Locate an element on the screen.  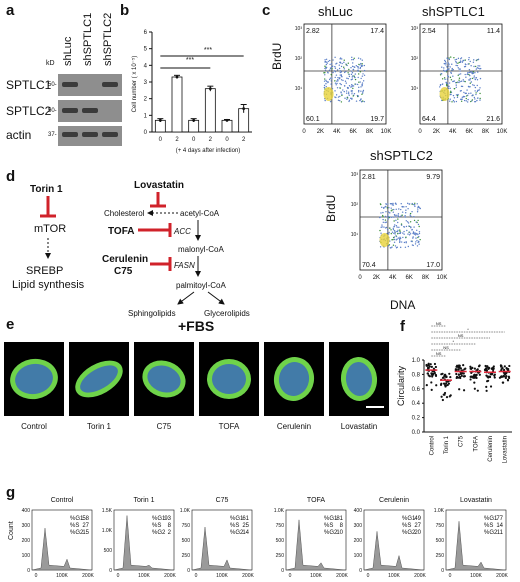
c-xlabel: DNA is located at coordinates (403, 305).